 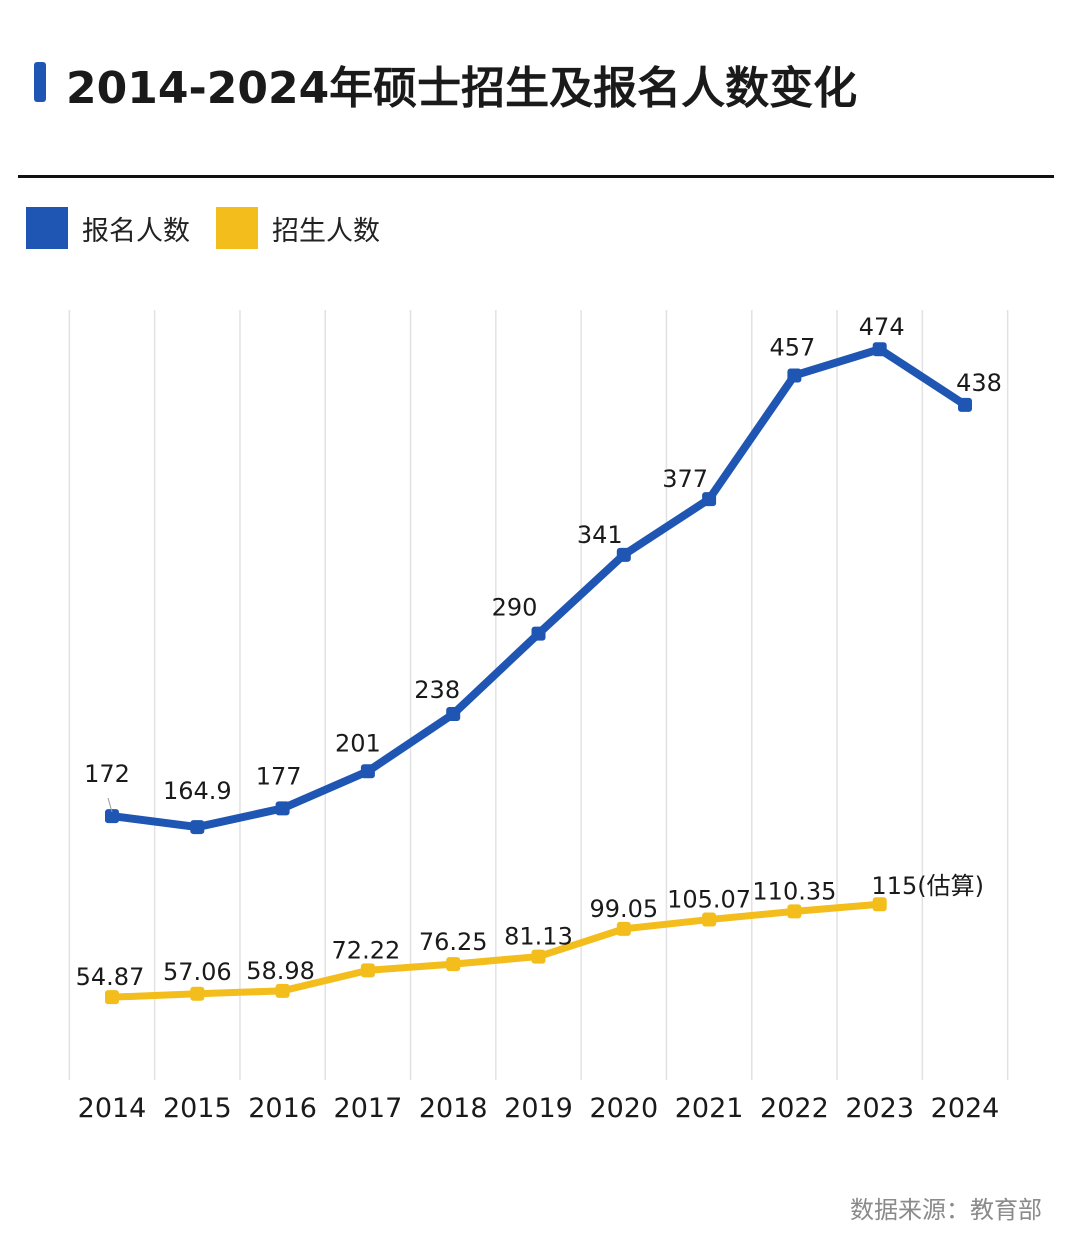 I want to click on data-label: 57.06, so click(x=197, y=972).